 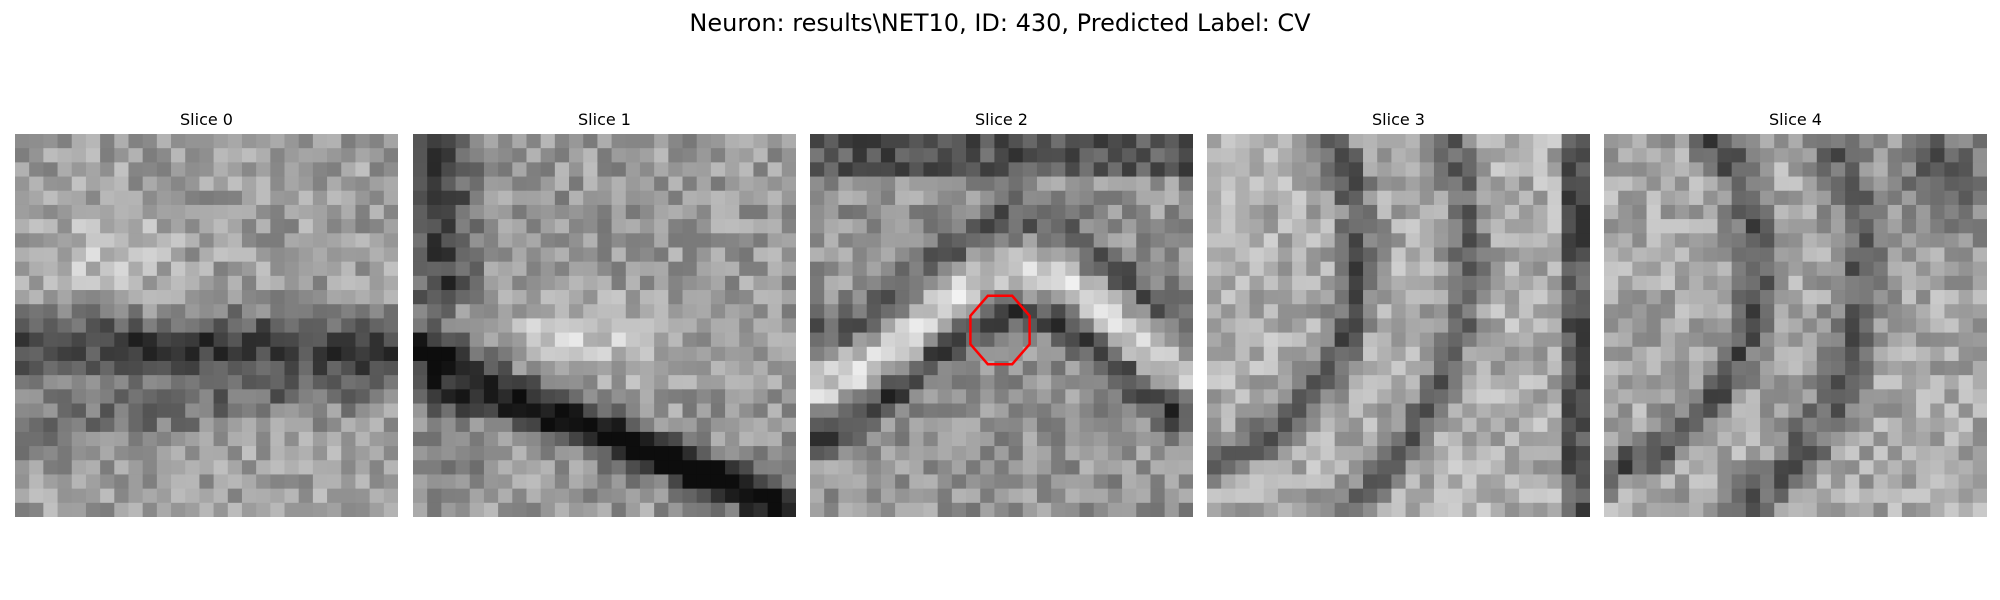 What do you see at coordinates (1001, 119) in the screenshot?
I see `slice-title: Slice 2` at bounding box center [1001, 119].